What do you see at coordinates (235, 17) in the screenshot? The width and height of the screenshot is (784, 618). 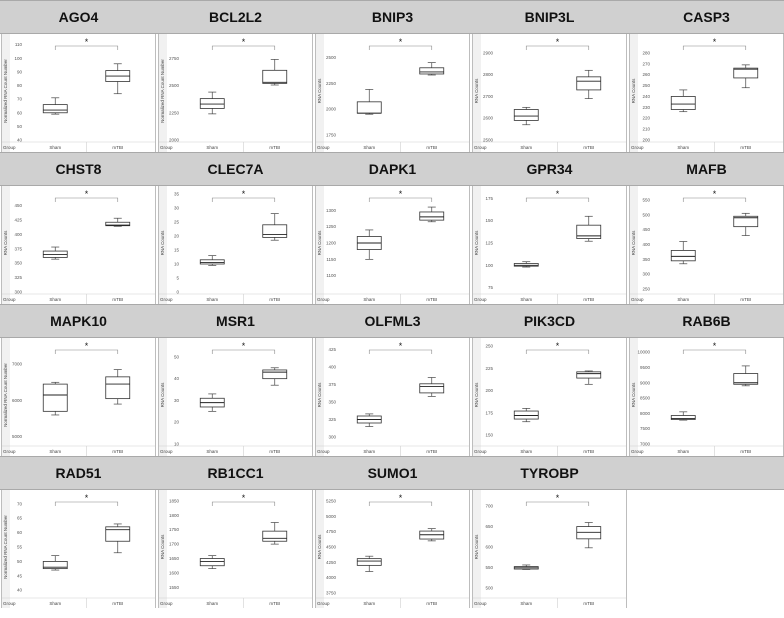 I see `chart-title: BCL2L2` at bounding box center [235, 17].